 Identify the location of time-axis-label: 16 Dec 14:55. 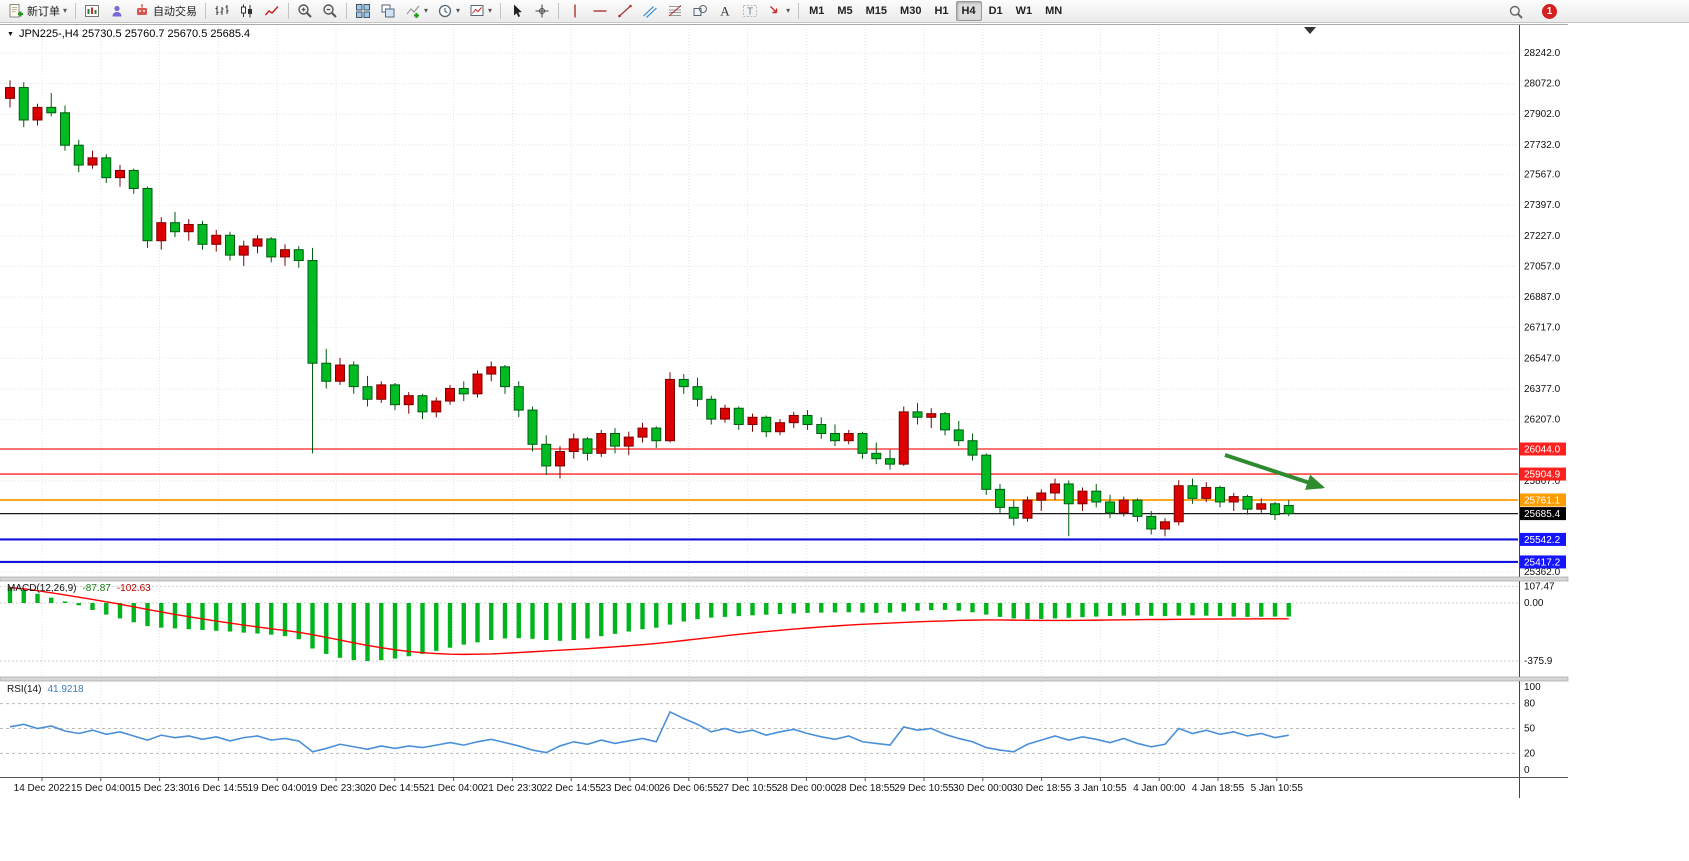
(219, 788).